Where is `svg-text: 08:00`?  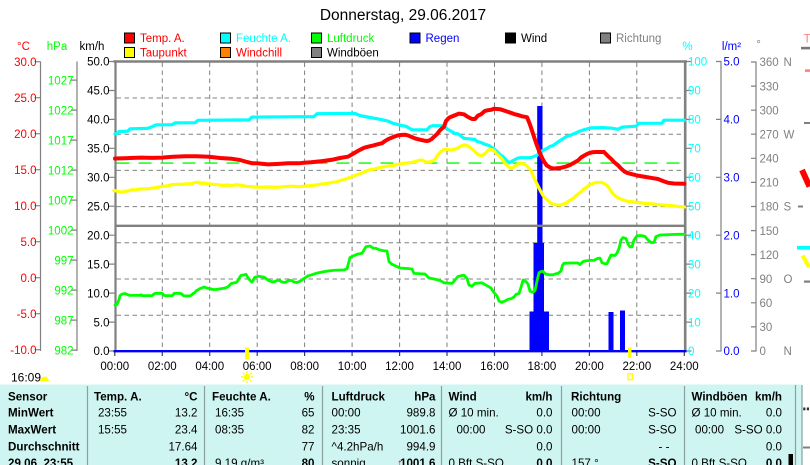 svg-text: 08:00 is located at coordinates (304, 367).